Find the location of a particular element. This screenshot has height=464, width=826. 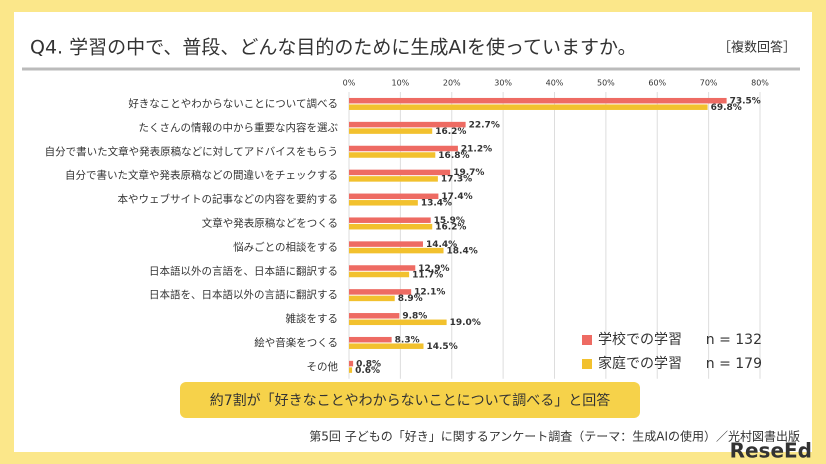

value-label: 12.1% is located at coordinates (429, 293).